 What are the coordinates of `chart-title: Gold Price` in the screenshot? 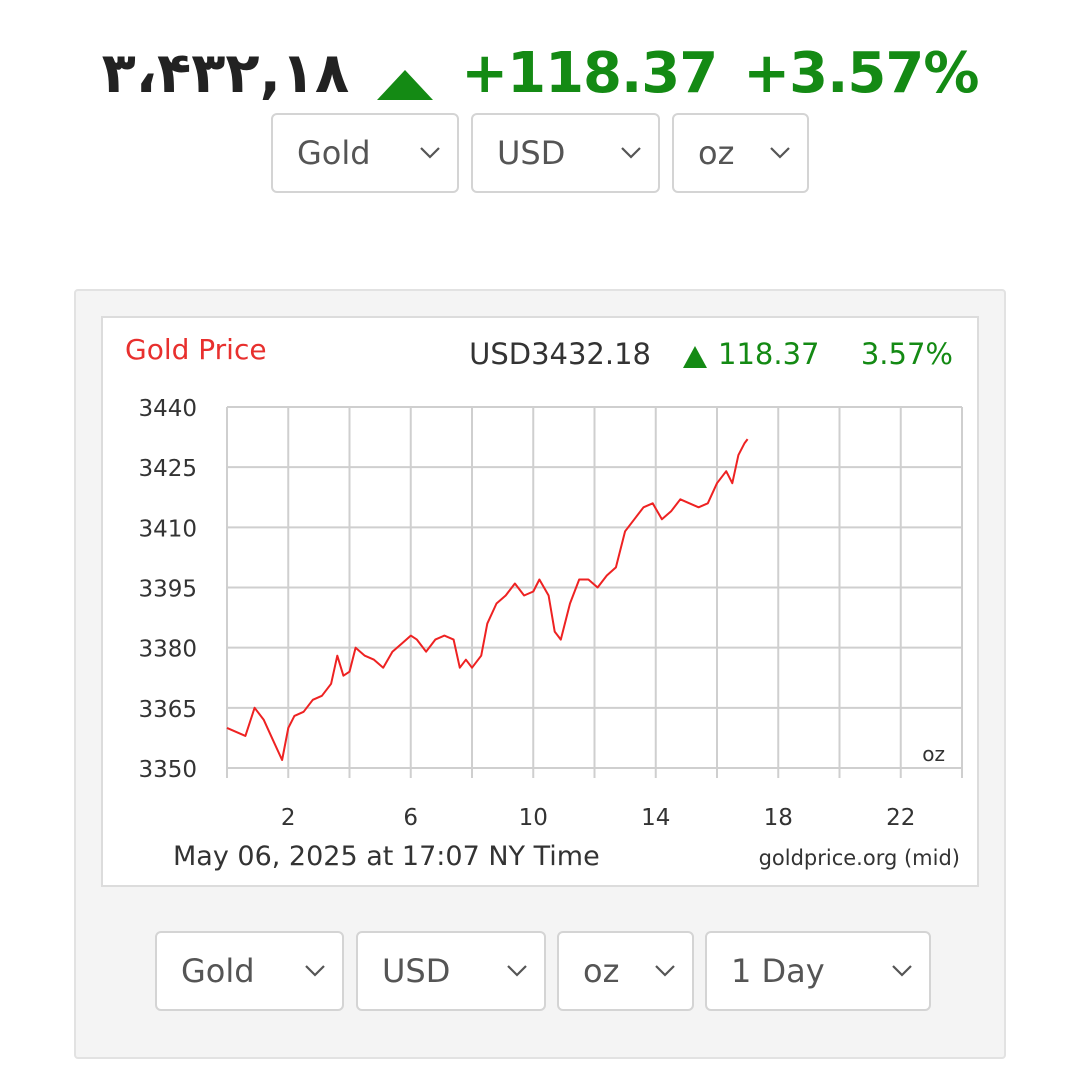 It's located at (196, 349).